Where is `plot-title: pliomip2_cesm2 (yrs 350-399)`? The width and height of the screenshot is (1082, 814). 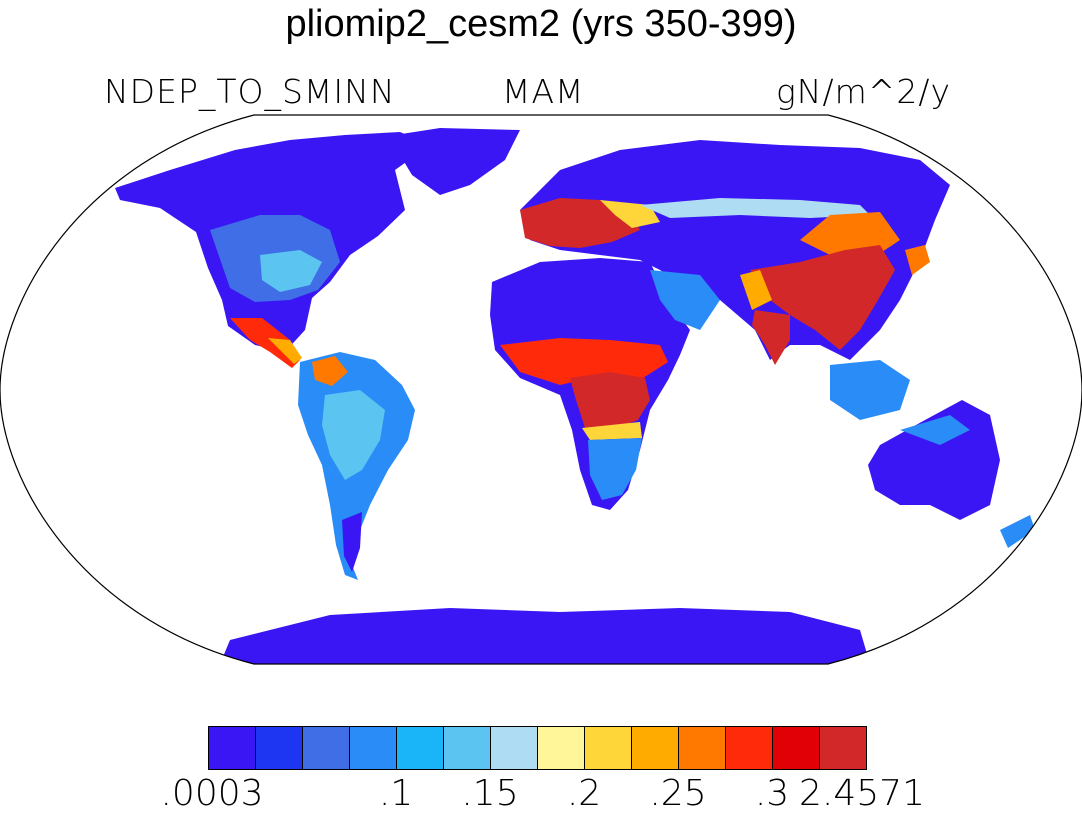
plot-title: pliomip2_cesm2 (yrs 350-399) is located at coordinates (541, 24).